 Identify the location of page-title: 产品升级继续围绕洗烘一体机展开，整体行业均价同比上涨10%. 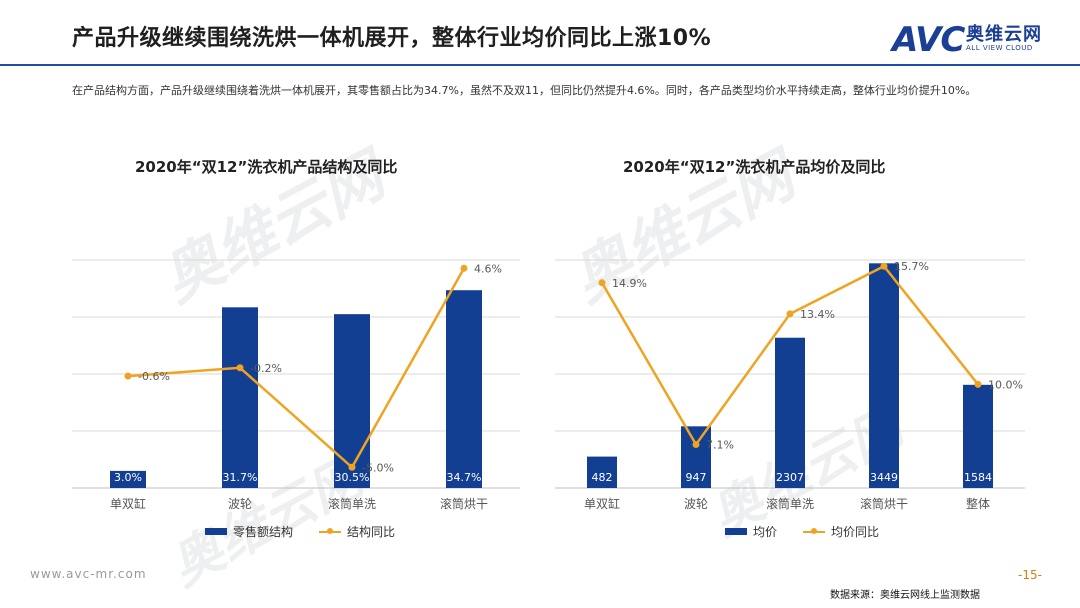
(392, 38).